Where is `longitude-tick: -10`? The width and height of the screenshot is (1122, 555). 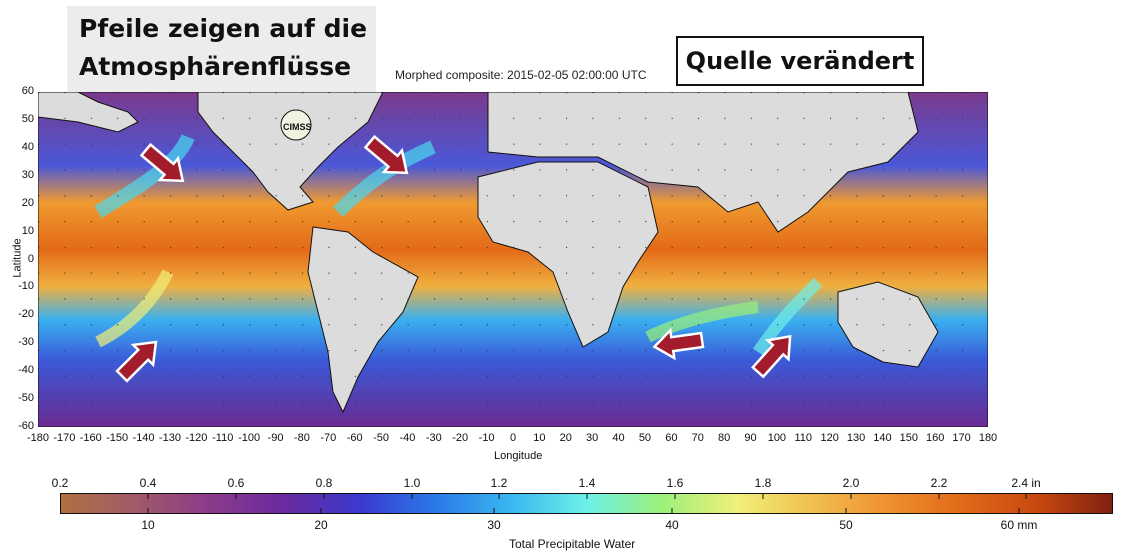 longitude-tick: -10 is located at coordinates (486, 438).